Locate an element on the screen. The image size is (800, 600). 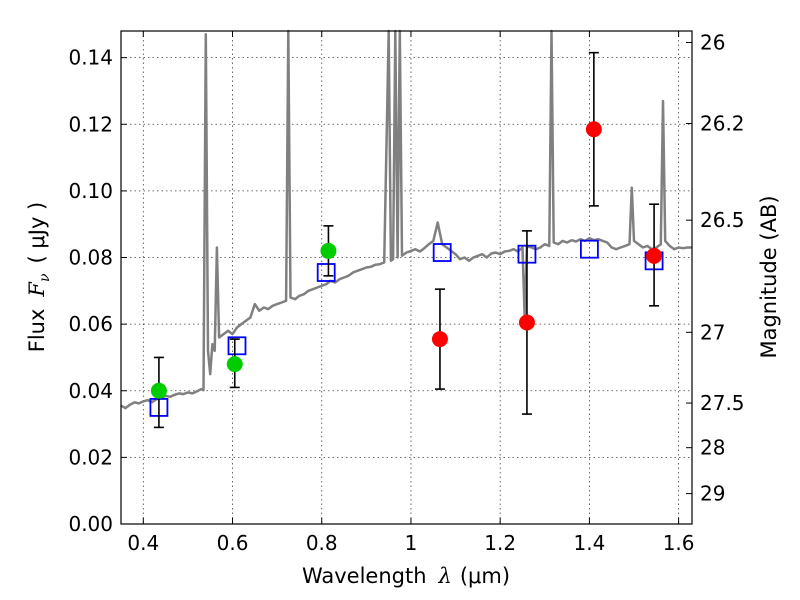
y2-tick-label: 29 is located at coordinates (712, 494).